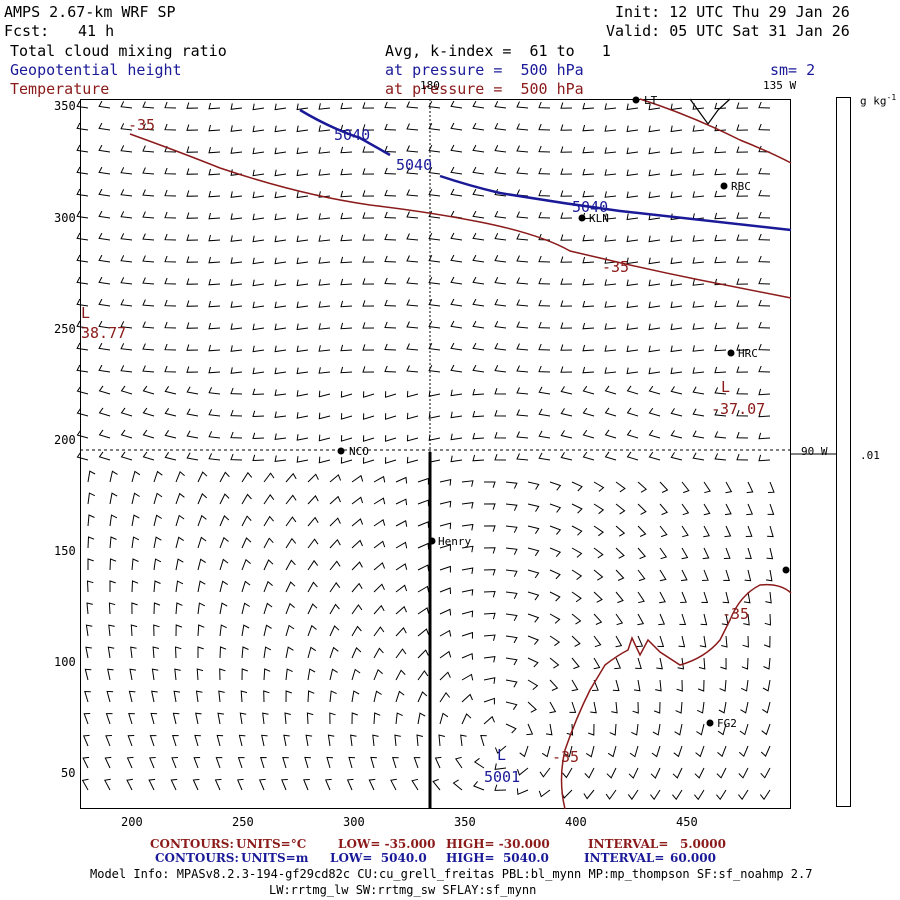 Image resolution: width=900 pixels, height=900 pixels. I want to click on contour-info-height-interval-value: 60.000, so click(693, 858).